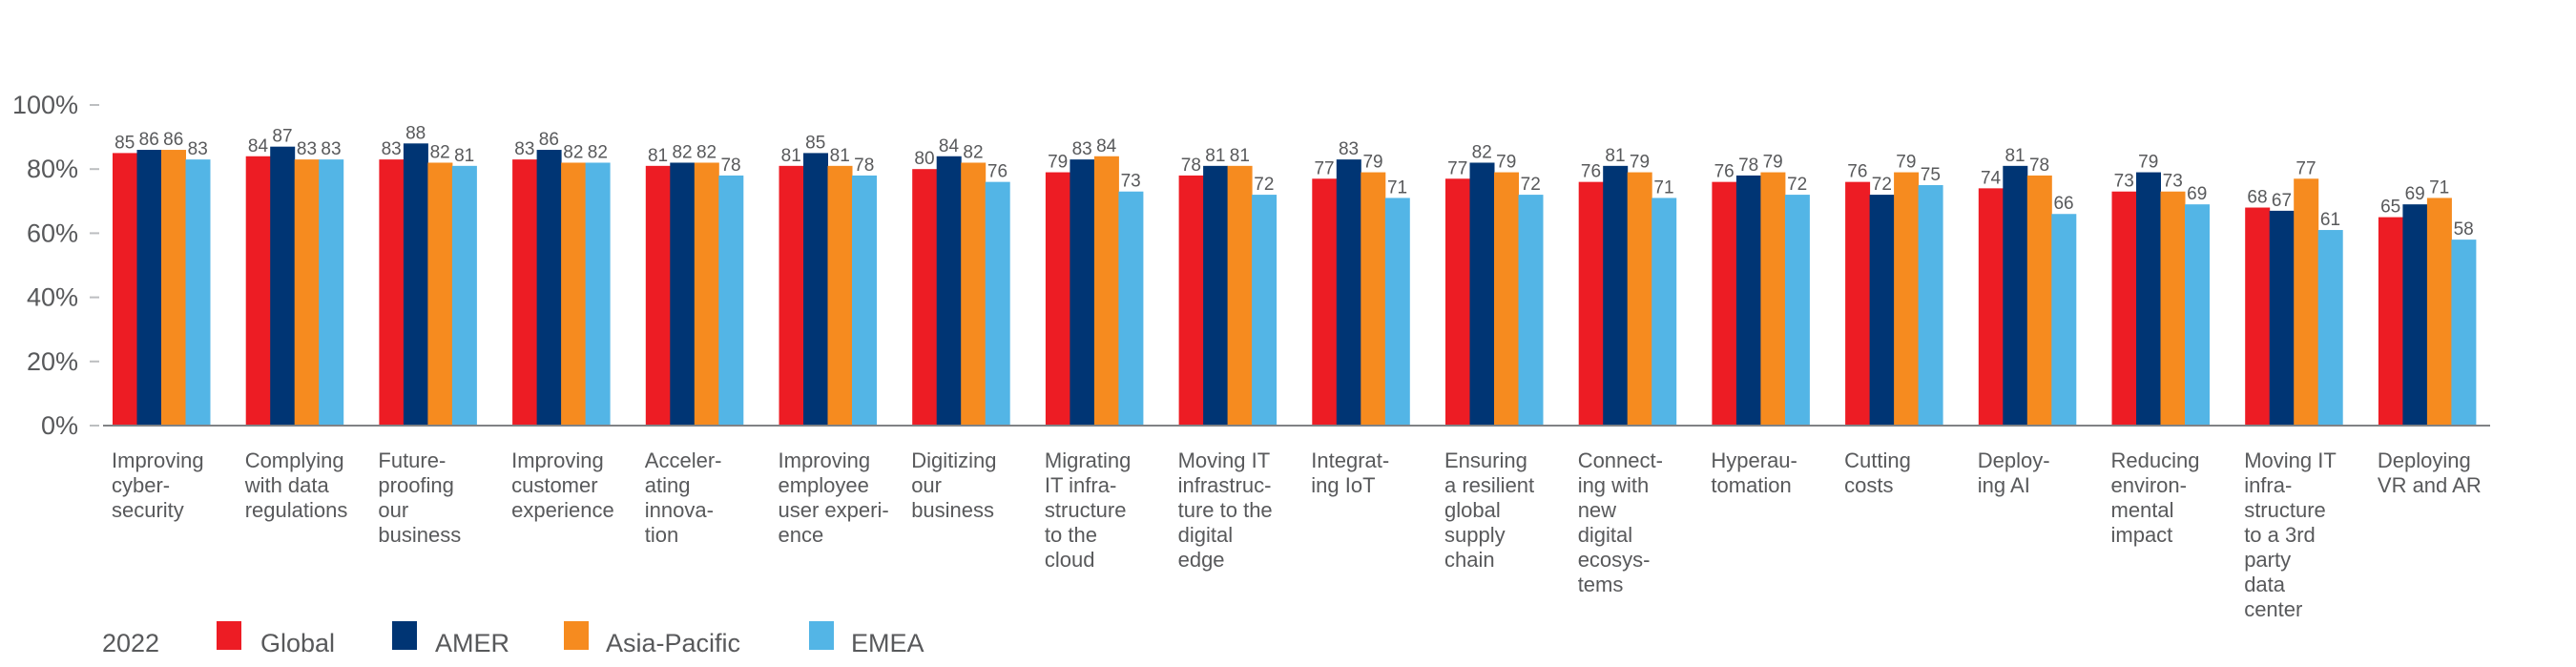  Describe the element at coordinates (52, 233) in the screenshot. I see `y-tick-label: 60%` at that location.